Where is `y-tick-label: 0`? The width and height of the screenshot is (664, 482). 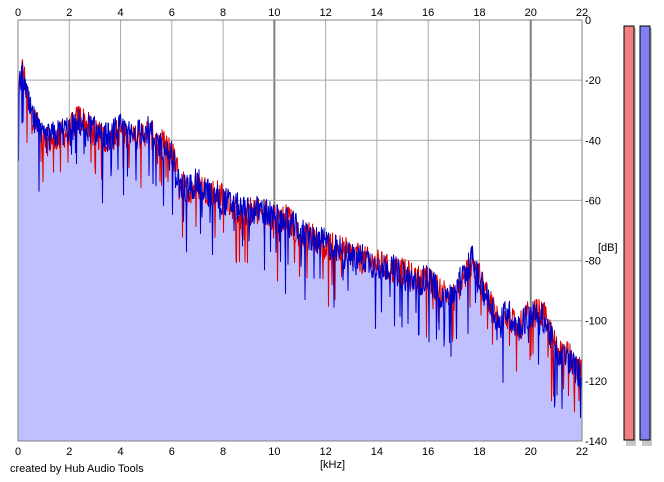
y-tick-label: 0 is located at coordinates (588, 21).